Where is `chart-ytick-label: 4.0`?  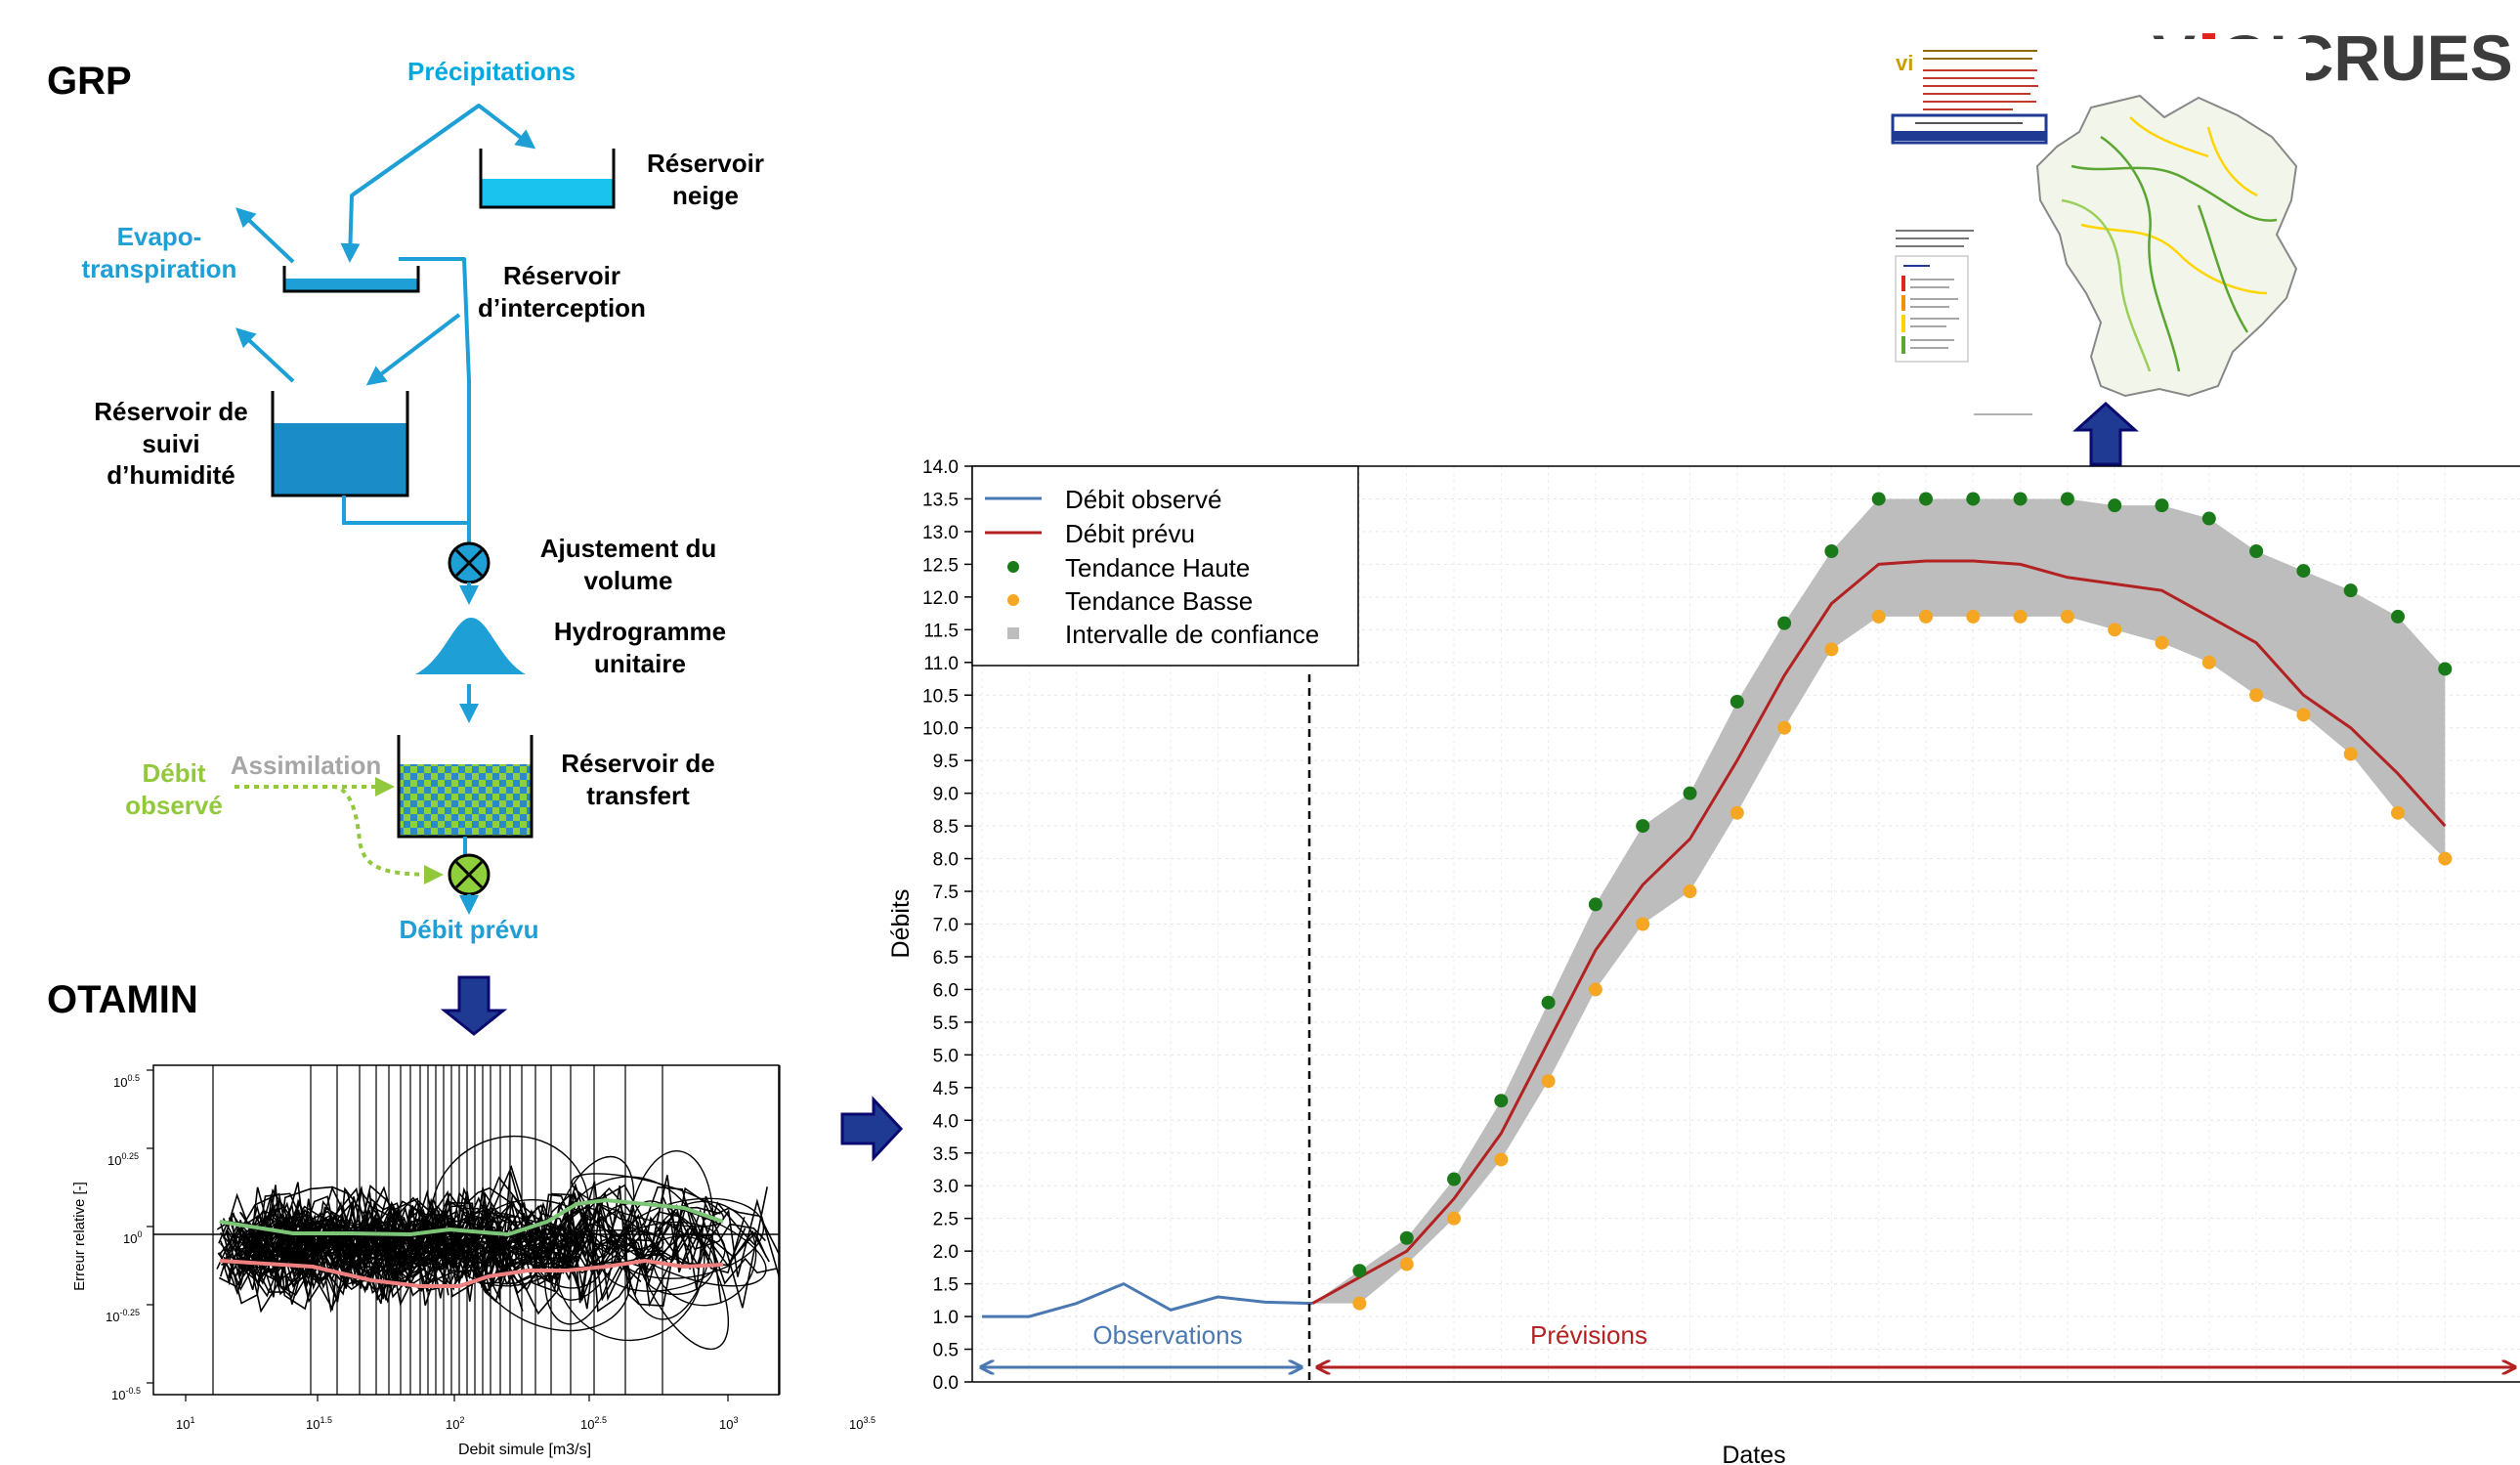
chart-ytick-label: 4.0 is located at coordinates (946, 1121).